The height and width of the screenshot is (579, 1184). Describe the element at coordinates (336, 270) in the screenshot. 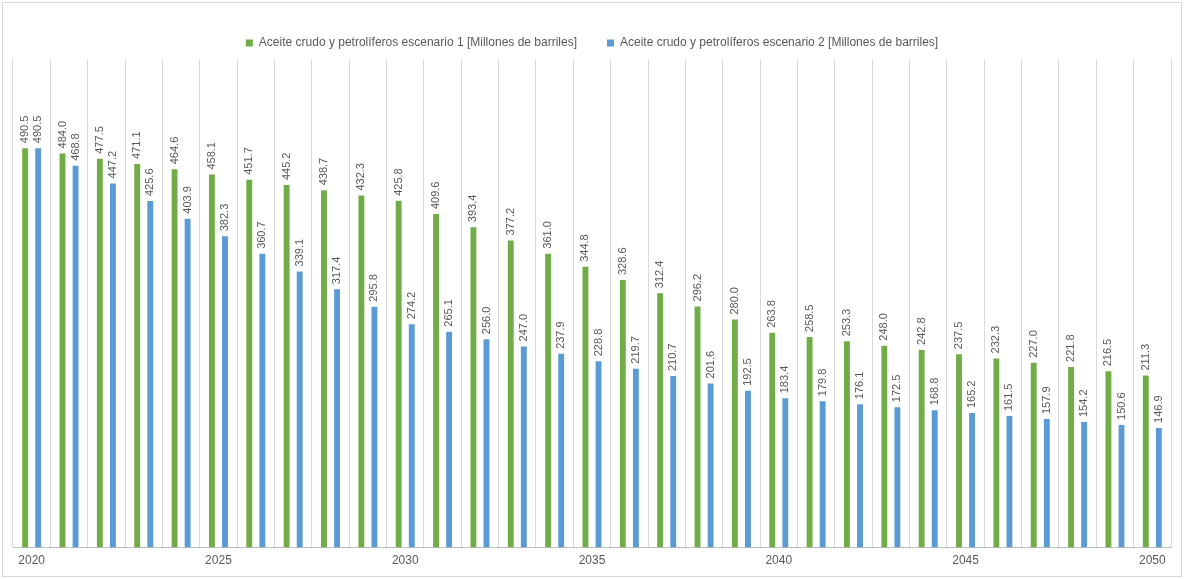

I see `data-label: 317.4` at that location.